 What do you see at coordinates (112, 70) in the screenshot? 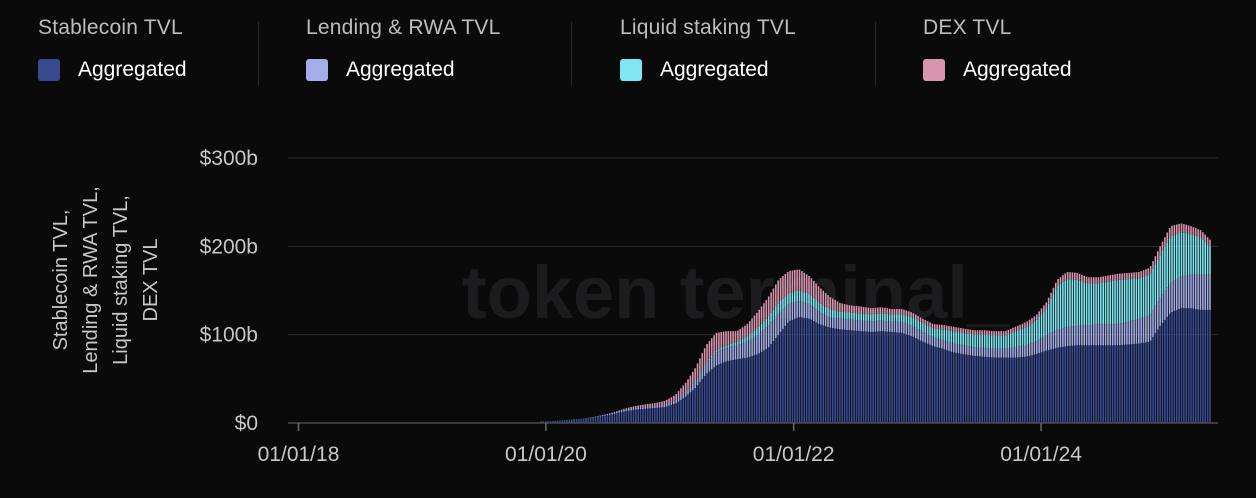
I see `legend-item-stablecoin-aggregated: Aggregated` at bounding box center [112, 70].